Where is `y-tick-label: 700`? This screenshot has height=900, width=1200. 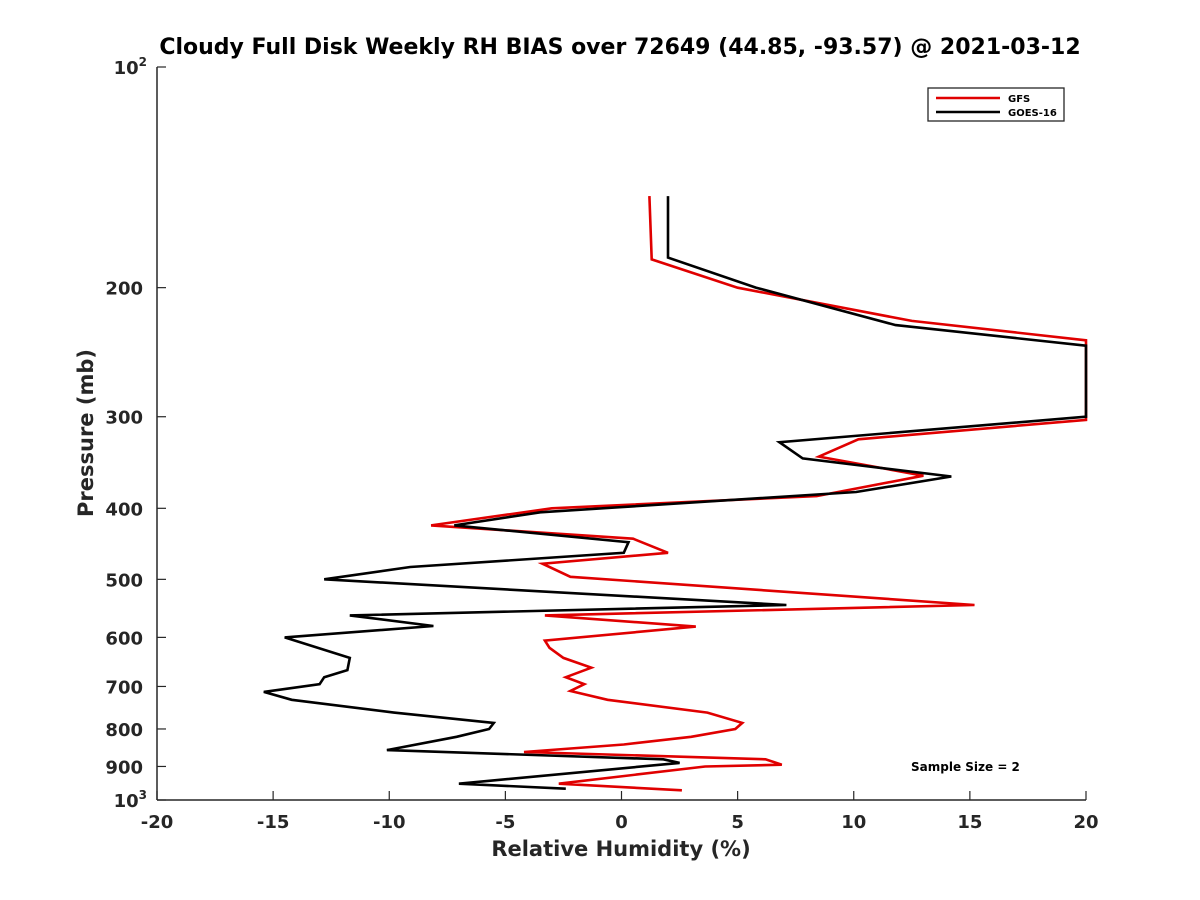
y-tick-label: 700 is located at coordinates (124, 687).